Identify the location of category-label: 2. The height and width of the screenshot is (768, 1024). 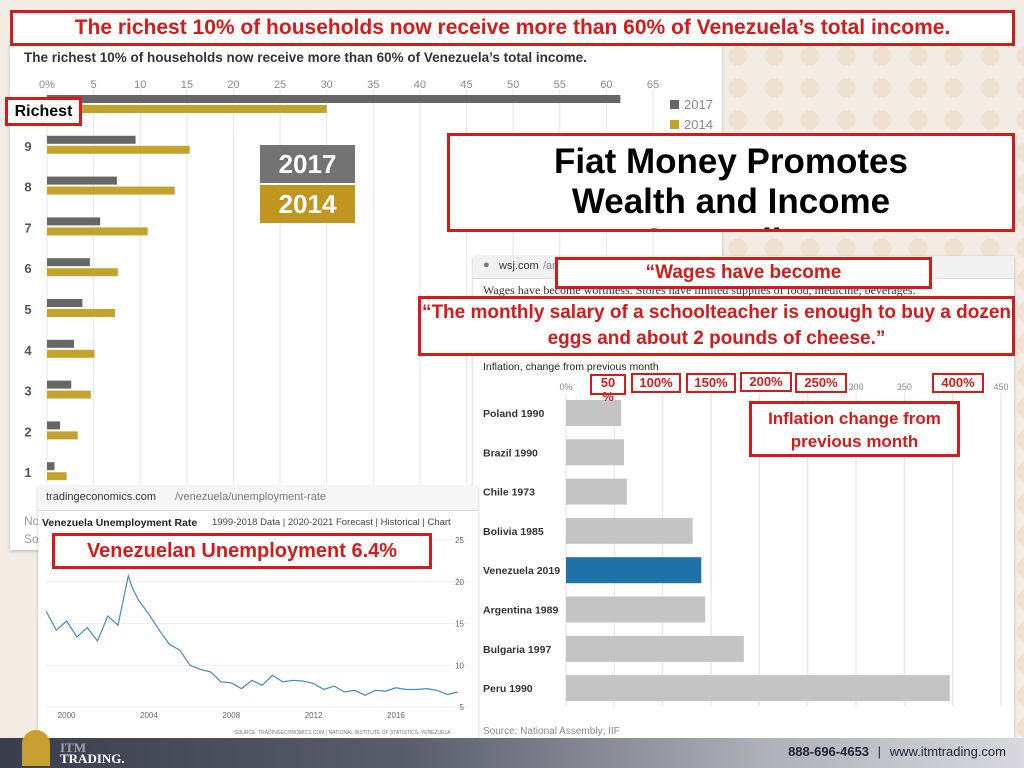
(27, 431).